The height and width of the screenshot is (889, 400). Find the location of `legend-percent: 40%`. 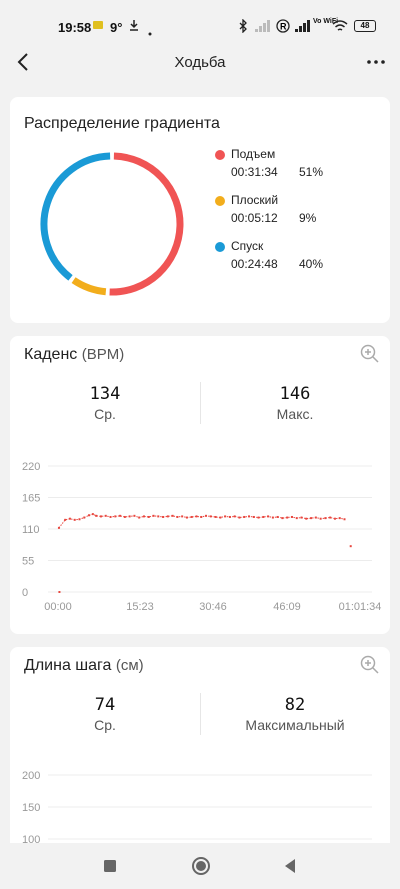

legend-percent: 40% is located at coordinates (311, 264).